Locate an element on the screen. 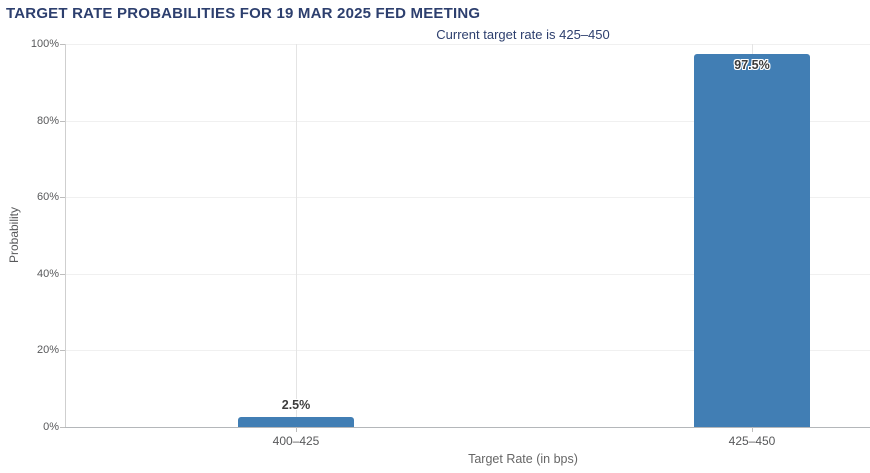 This screenshot has width=870, height=473. bar-value-label: 97.5% is located at coordinates (752, 64).